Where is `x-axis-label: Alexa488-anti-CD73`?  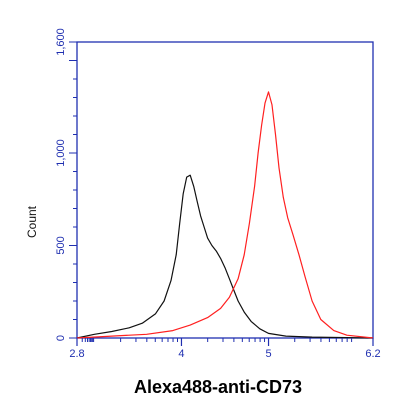 x-axis-label: Alexa488-anti-CD73 is located at coordinates (218, 387).